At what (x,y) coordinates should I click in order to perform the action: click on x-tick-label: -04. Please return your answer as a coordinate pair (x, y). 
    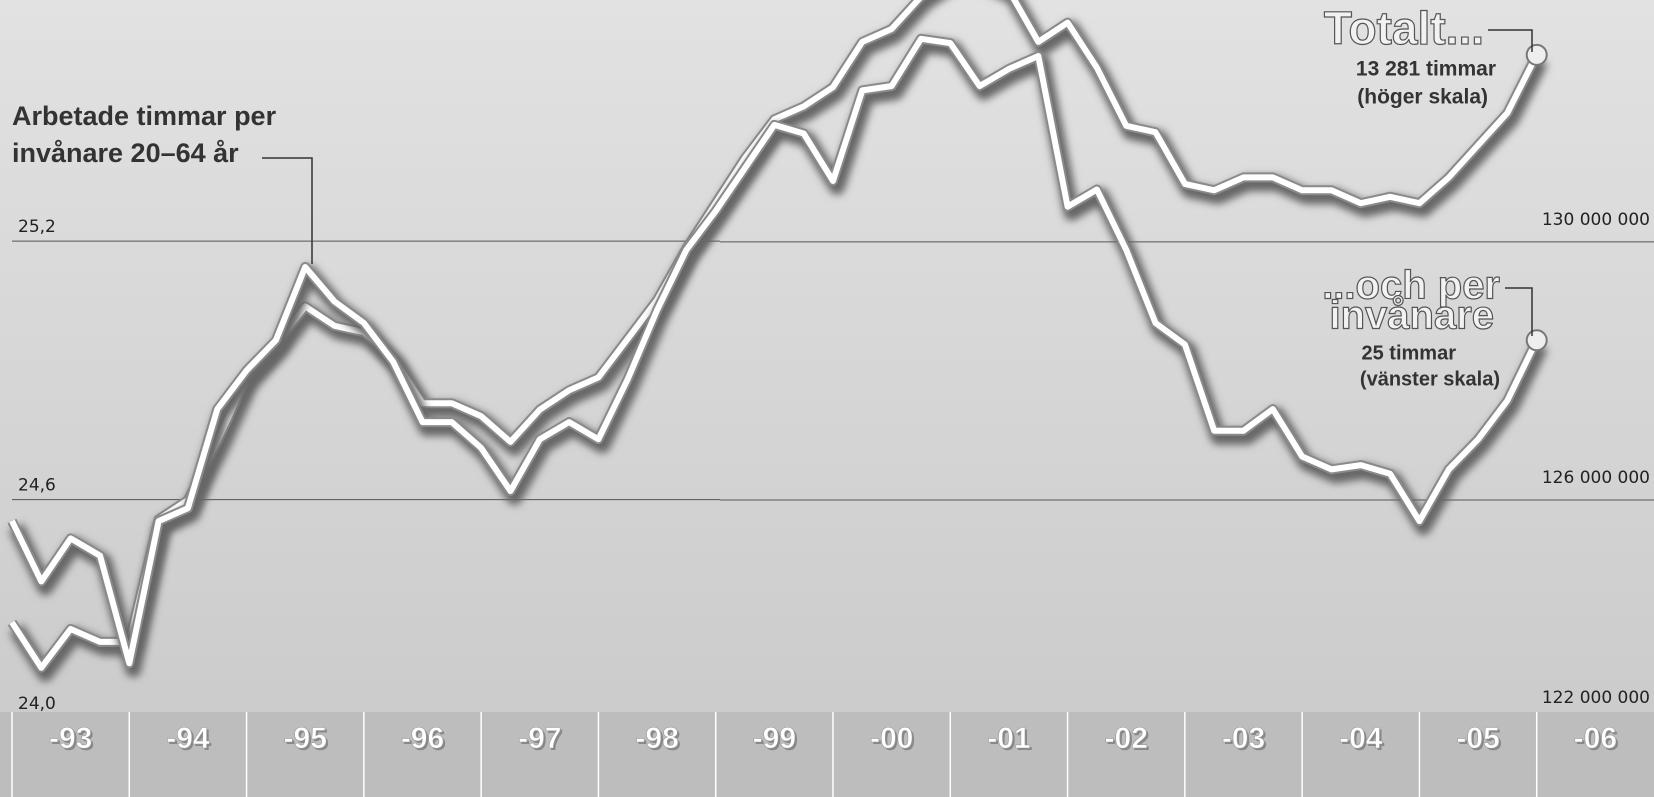
    Looking at the image, I should click on (1361, 738).